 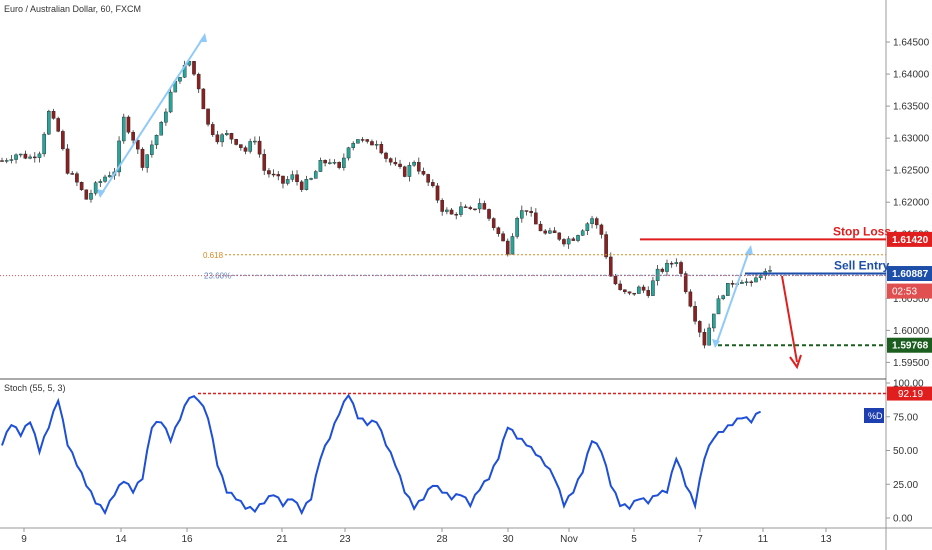 What do you see at coordinates (282, 539) in the screenshot?
I see `time-tick-label: 21` at bounding box center [282, 539].